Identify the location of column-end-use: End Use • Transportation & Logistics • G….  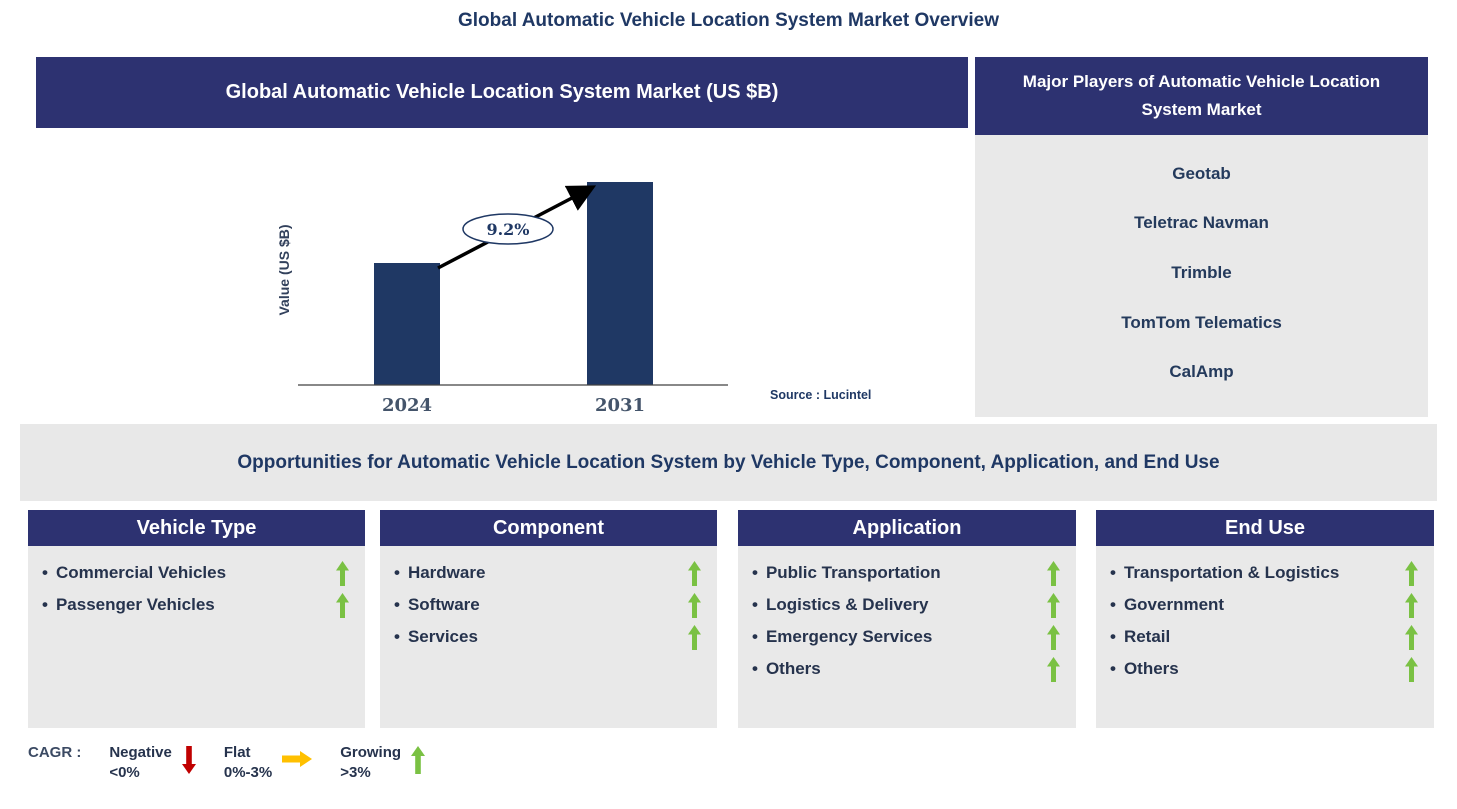
(1265, 619).